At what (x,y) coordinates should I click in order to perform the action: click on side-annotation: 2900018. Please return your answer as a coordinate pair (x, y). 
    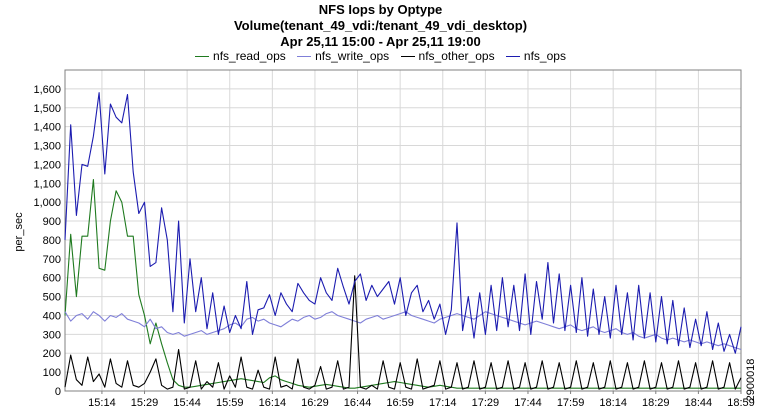
    Looking at the image, I should click on (751, 380).